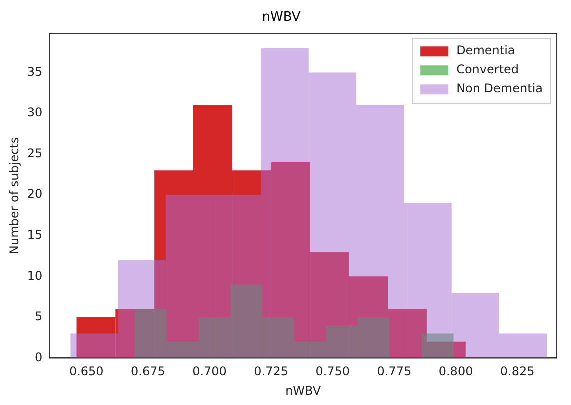  Describe the element at coordinates (35, 194) in the screenshot. I see `y-tick-label: 20` at that location.